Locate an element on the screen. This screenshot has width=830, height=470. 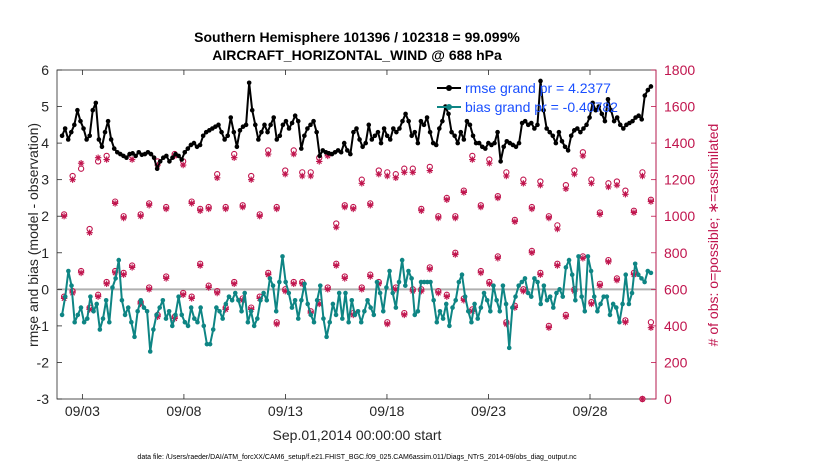
legend-rmse-marker is located at coordinates (449, 88).